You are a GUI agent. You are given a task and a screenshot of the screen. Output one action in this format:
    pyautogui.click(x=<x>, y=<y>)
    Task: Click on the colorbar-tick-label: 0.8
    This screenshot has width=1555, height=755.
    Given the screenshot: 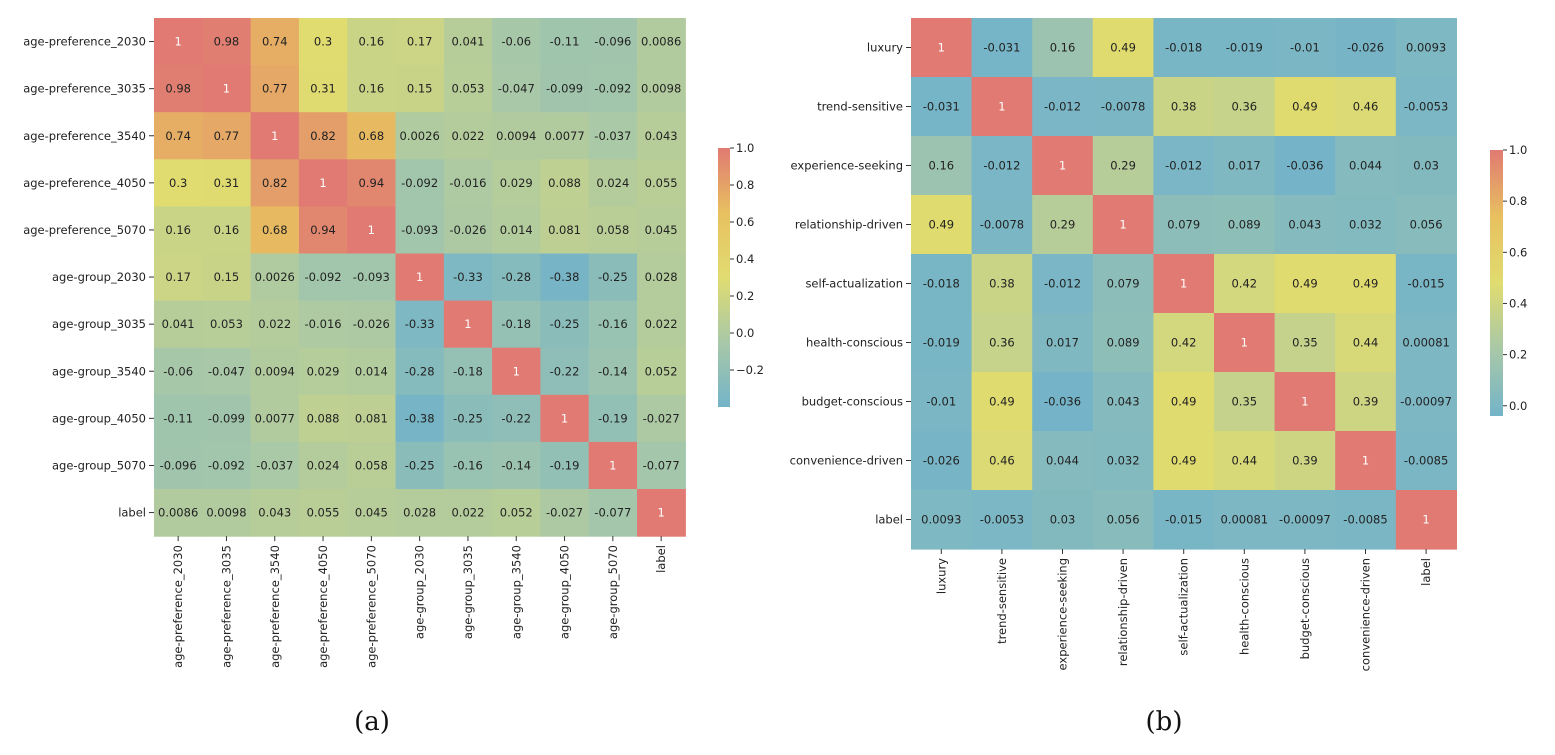 What is the action you would take?
    pyautogui.click(x=745, y=185)
    